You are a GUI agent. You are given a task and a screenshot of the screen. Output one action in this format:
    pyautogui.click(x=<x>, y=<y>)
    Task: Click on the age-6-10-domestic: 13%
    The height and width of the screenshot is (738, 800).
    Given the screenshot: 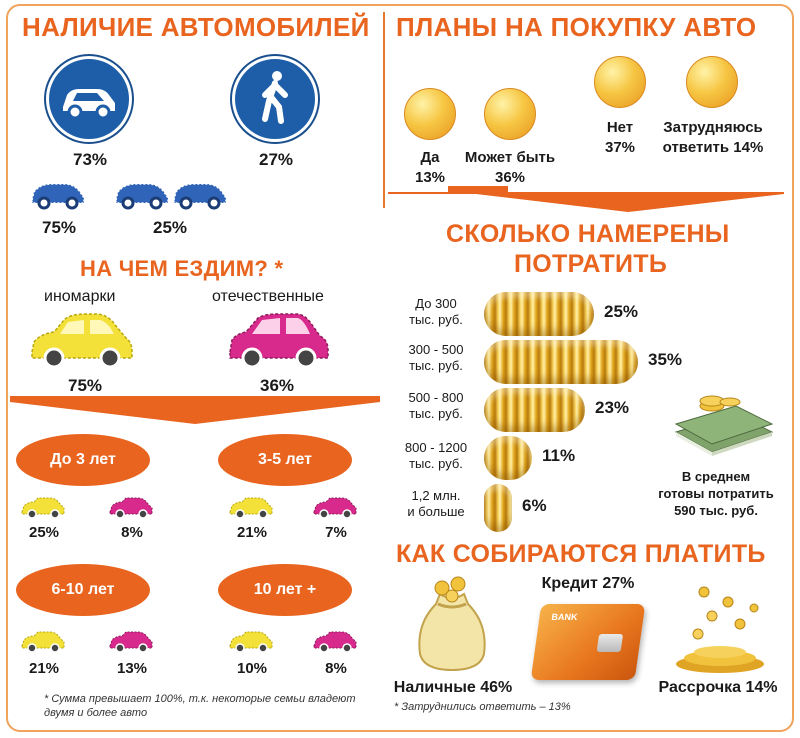 What is the action you would take?
    pyautogui.click(x=132, y=668)
    